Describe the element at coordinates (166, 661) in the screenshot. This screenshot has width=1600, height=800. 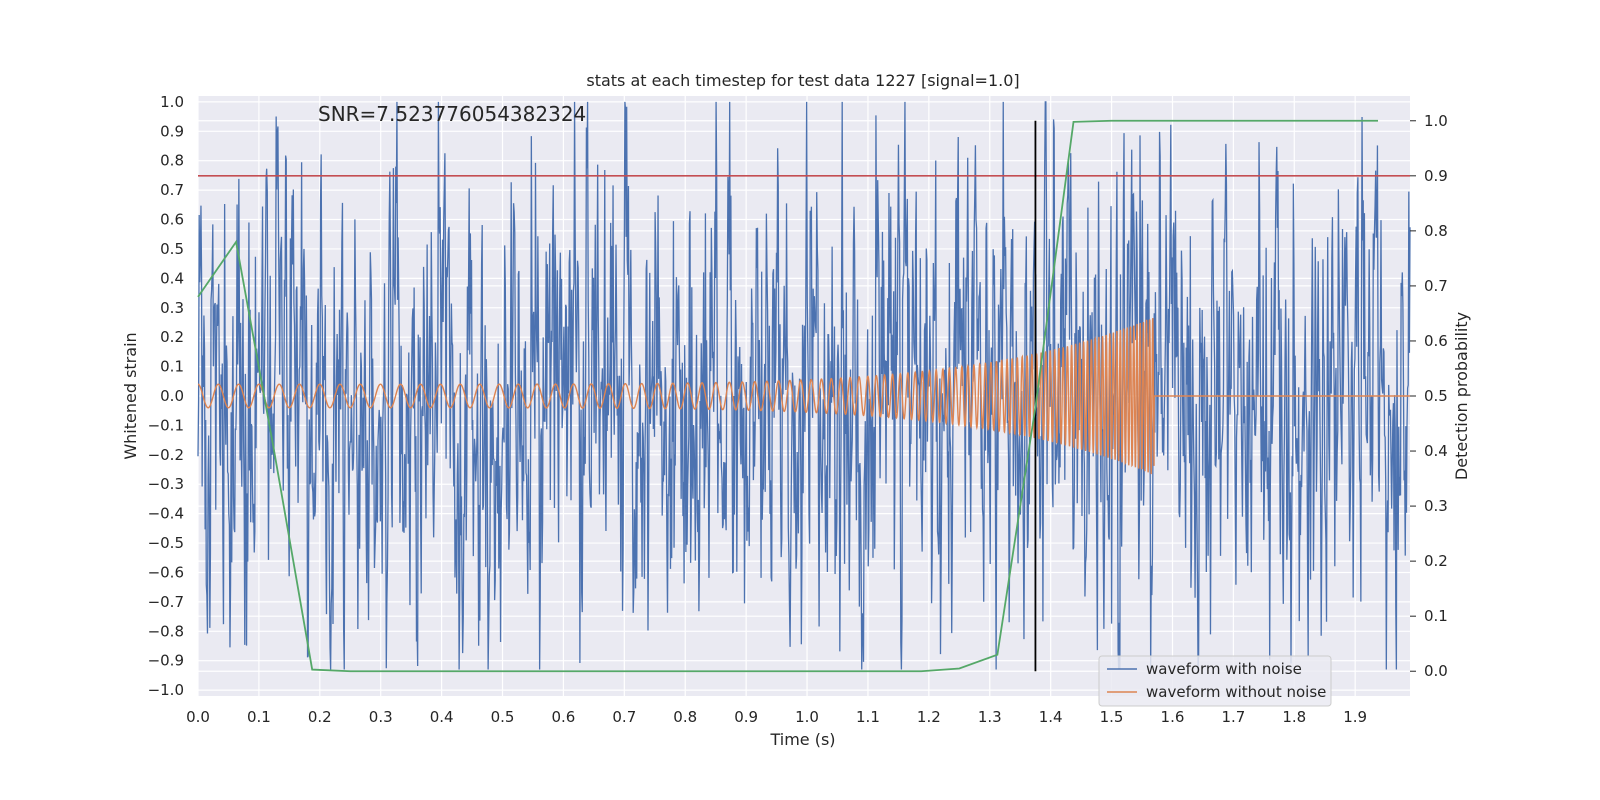
I see `y-tick-label: −0.9` at that location.